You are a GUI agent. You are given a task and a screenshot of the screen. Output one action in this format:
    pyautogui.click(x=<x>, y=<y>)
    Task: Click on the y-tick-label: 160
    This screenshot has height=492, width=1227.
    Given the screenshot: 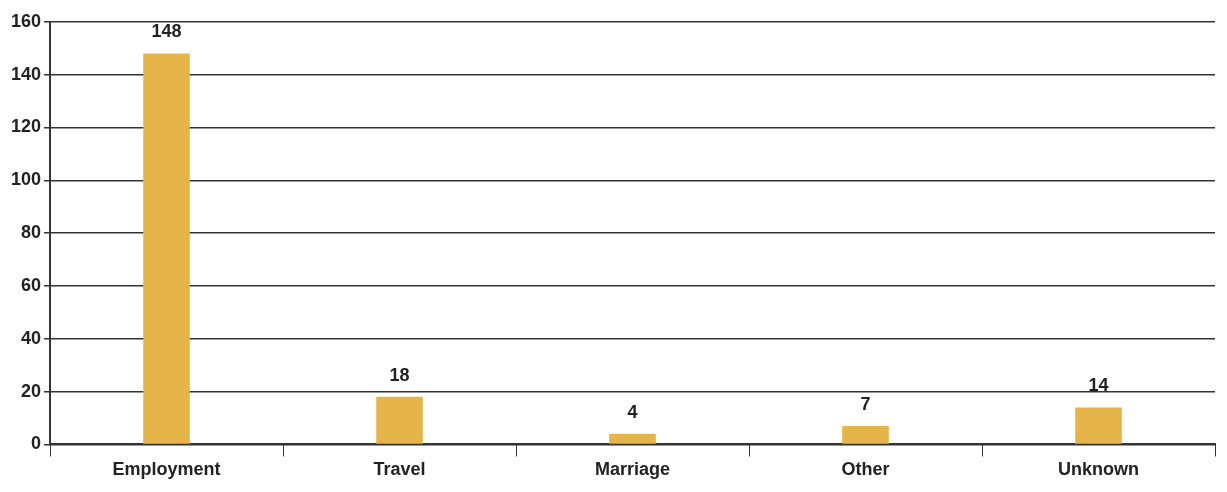 What is the action you would take?
    pyautogui.click(x=26, y=20)
    